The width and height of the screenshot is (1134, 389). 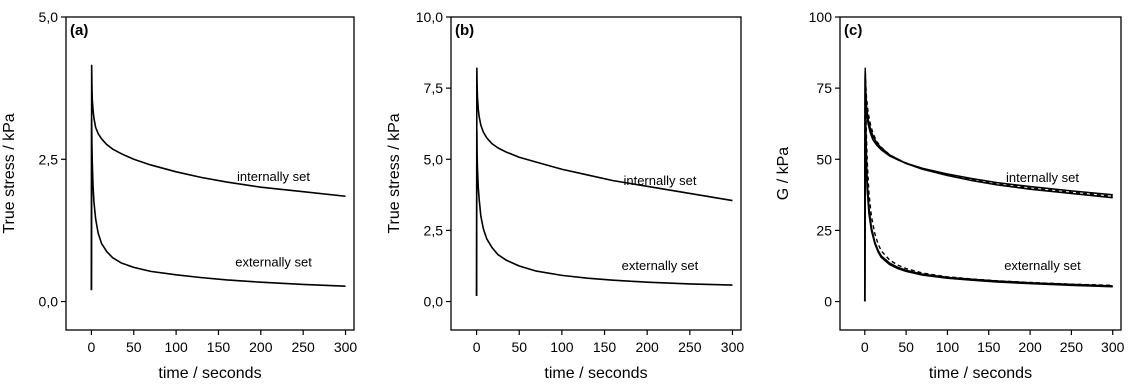 What do you see at coordinates (824, 88) in the screenshot?
I see `y-tick-label: 75` at bounding box center [824, 88].